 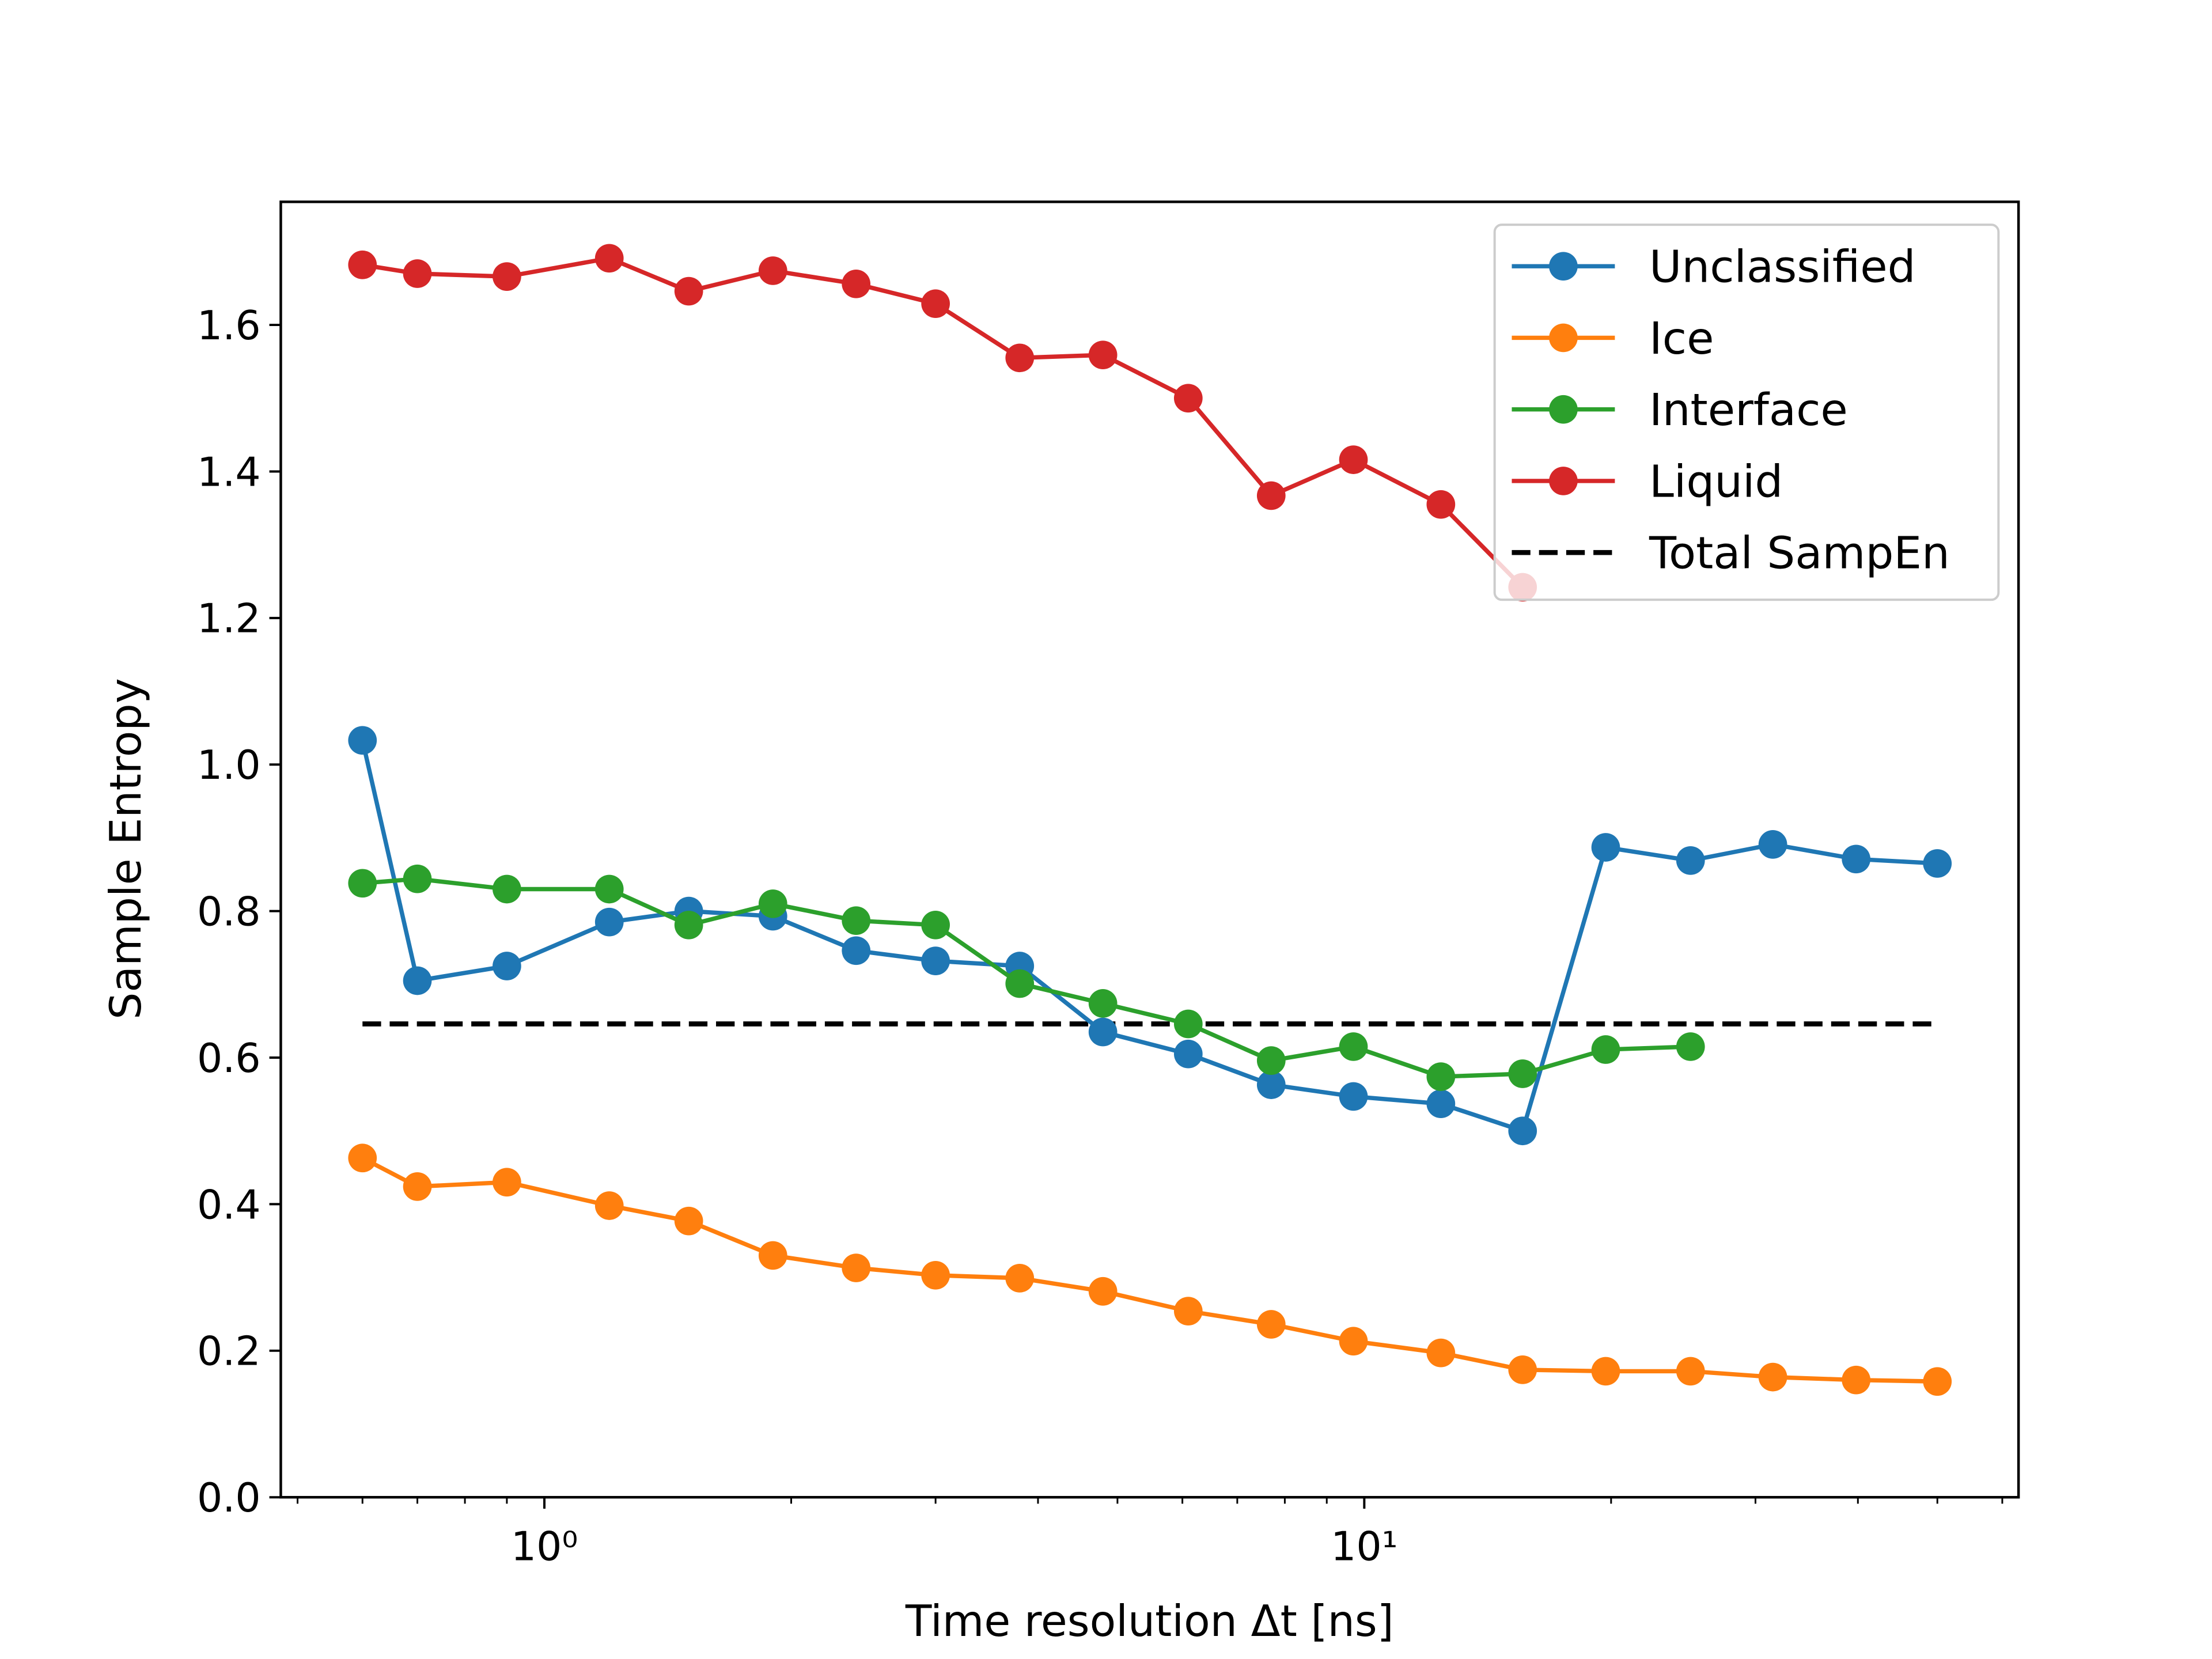 What do you see at coordinates (1364, 1547) in the screenshot?
I see `x-tick-label: 10¹` at bounding box center [1364, 1547].